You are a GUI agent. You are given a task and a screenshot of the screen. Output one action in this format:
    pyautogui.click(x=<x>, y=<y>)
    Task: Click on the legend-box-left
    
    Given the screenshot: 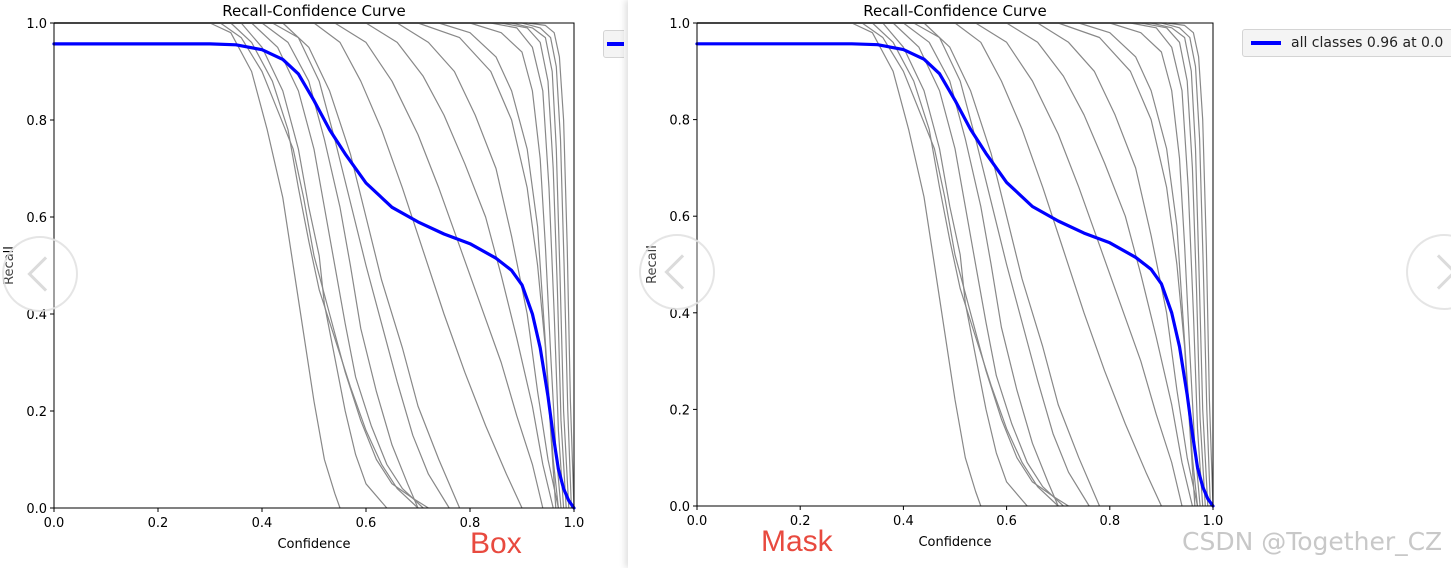 What is the action you would take?
    pyautogui.click(x=613, y=44)
    